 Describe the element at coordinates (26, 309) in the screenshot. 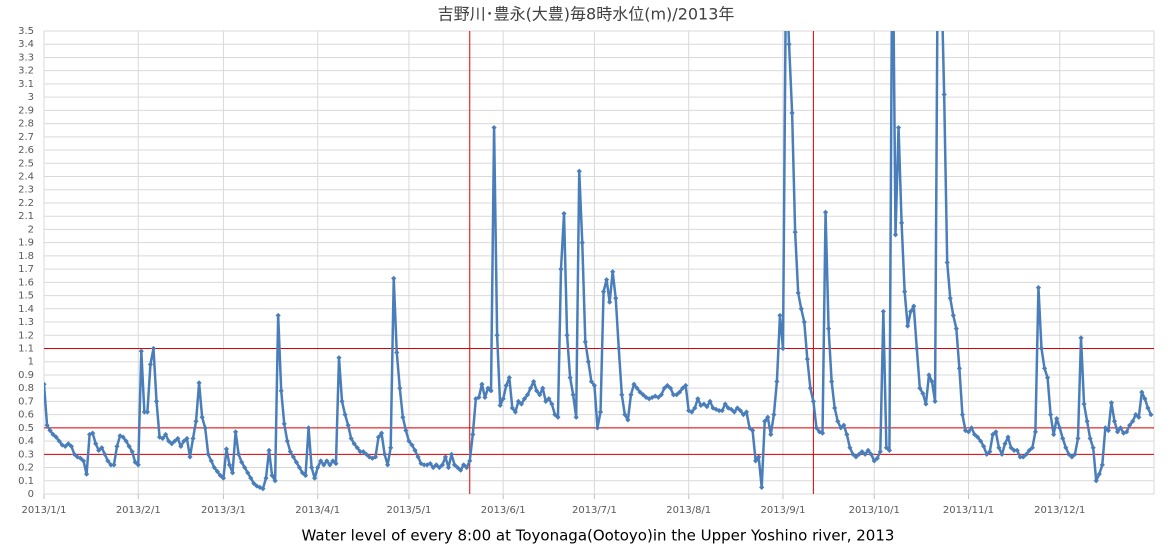

I see `y-tick-label: 1.4` at that location.